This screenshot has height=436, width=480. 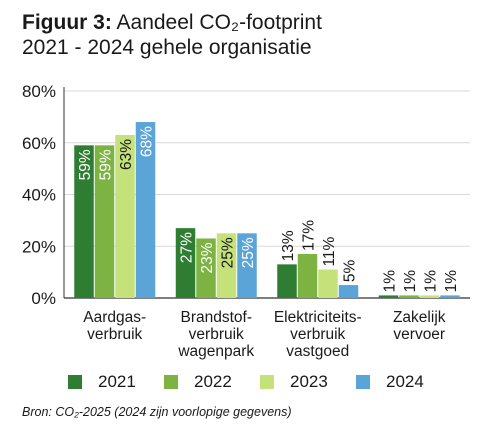 I want to click on x-tick-label: wagenpark, so click(x=215, y=351).